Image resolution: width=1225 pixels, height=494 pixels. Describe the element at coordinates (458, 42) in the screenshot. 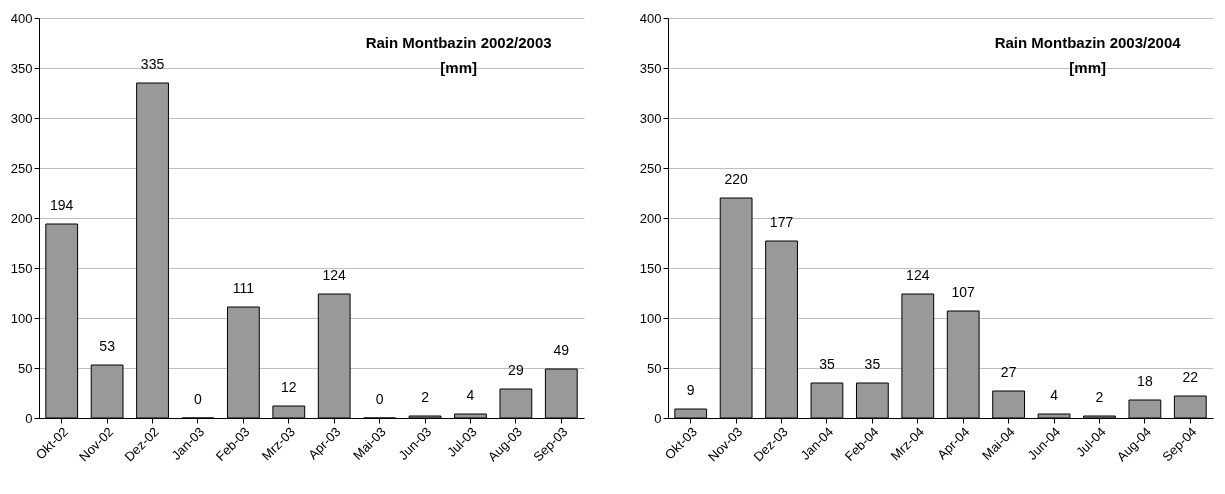

I see `text: Rain Montbazin 2002/2003` at that location.